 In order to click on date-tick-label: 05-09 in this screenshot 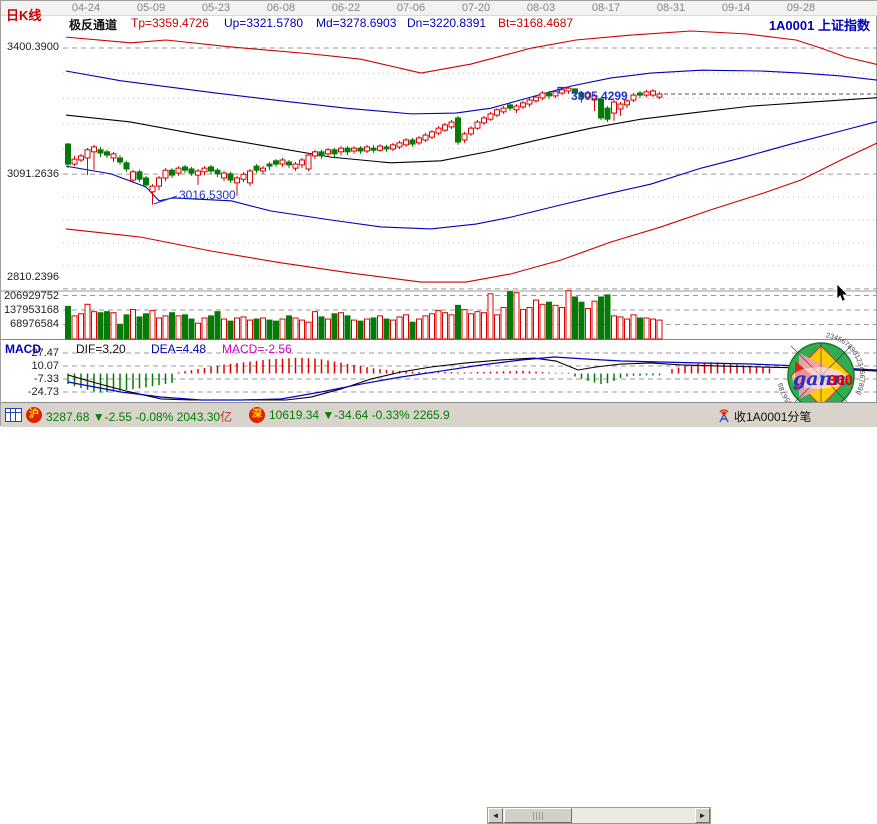, I will do `click(151, 8)`.